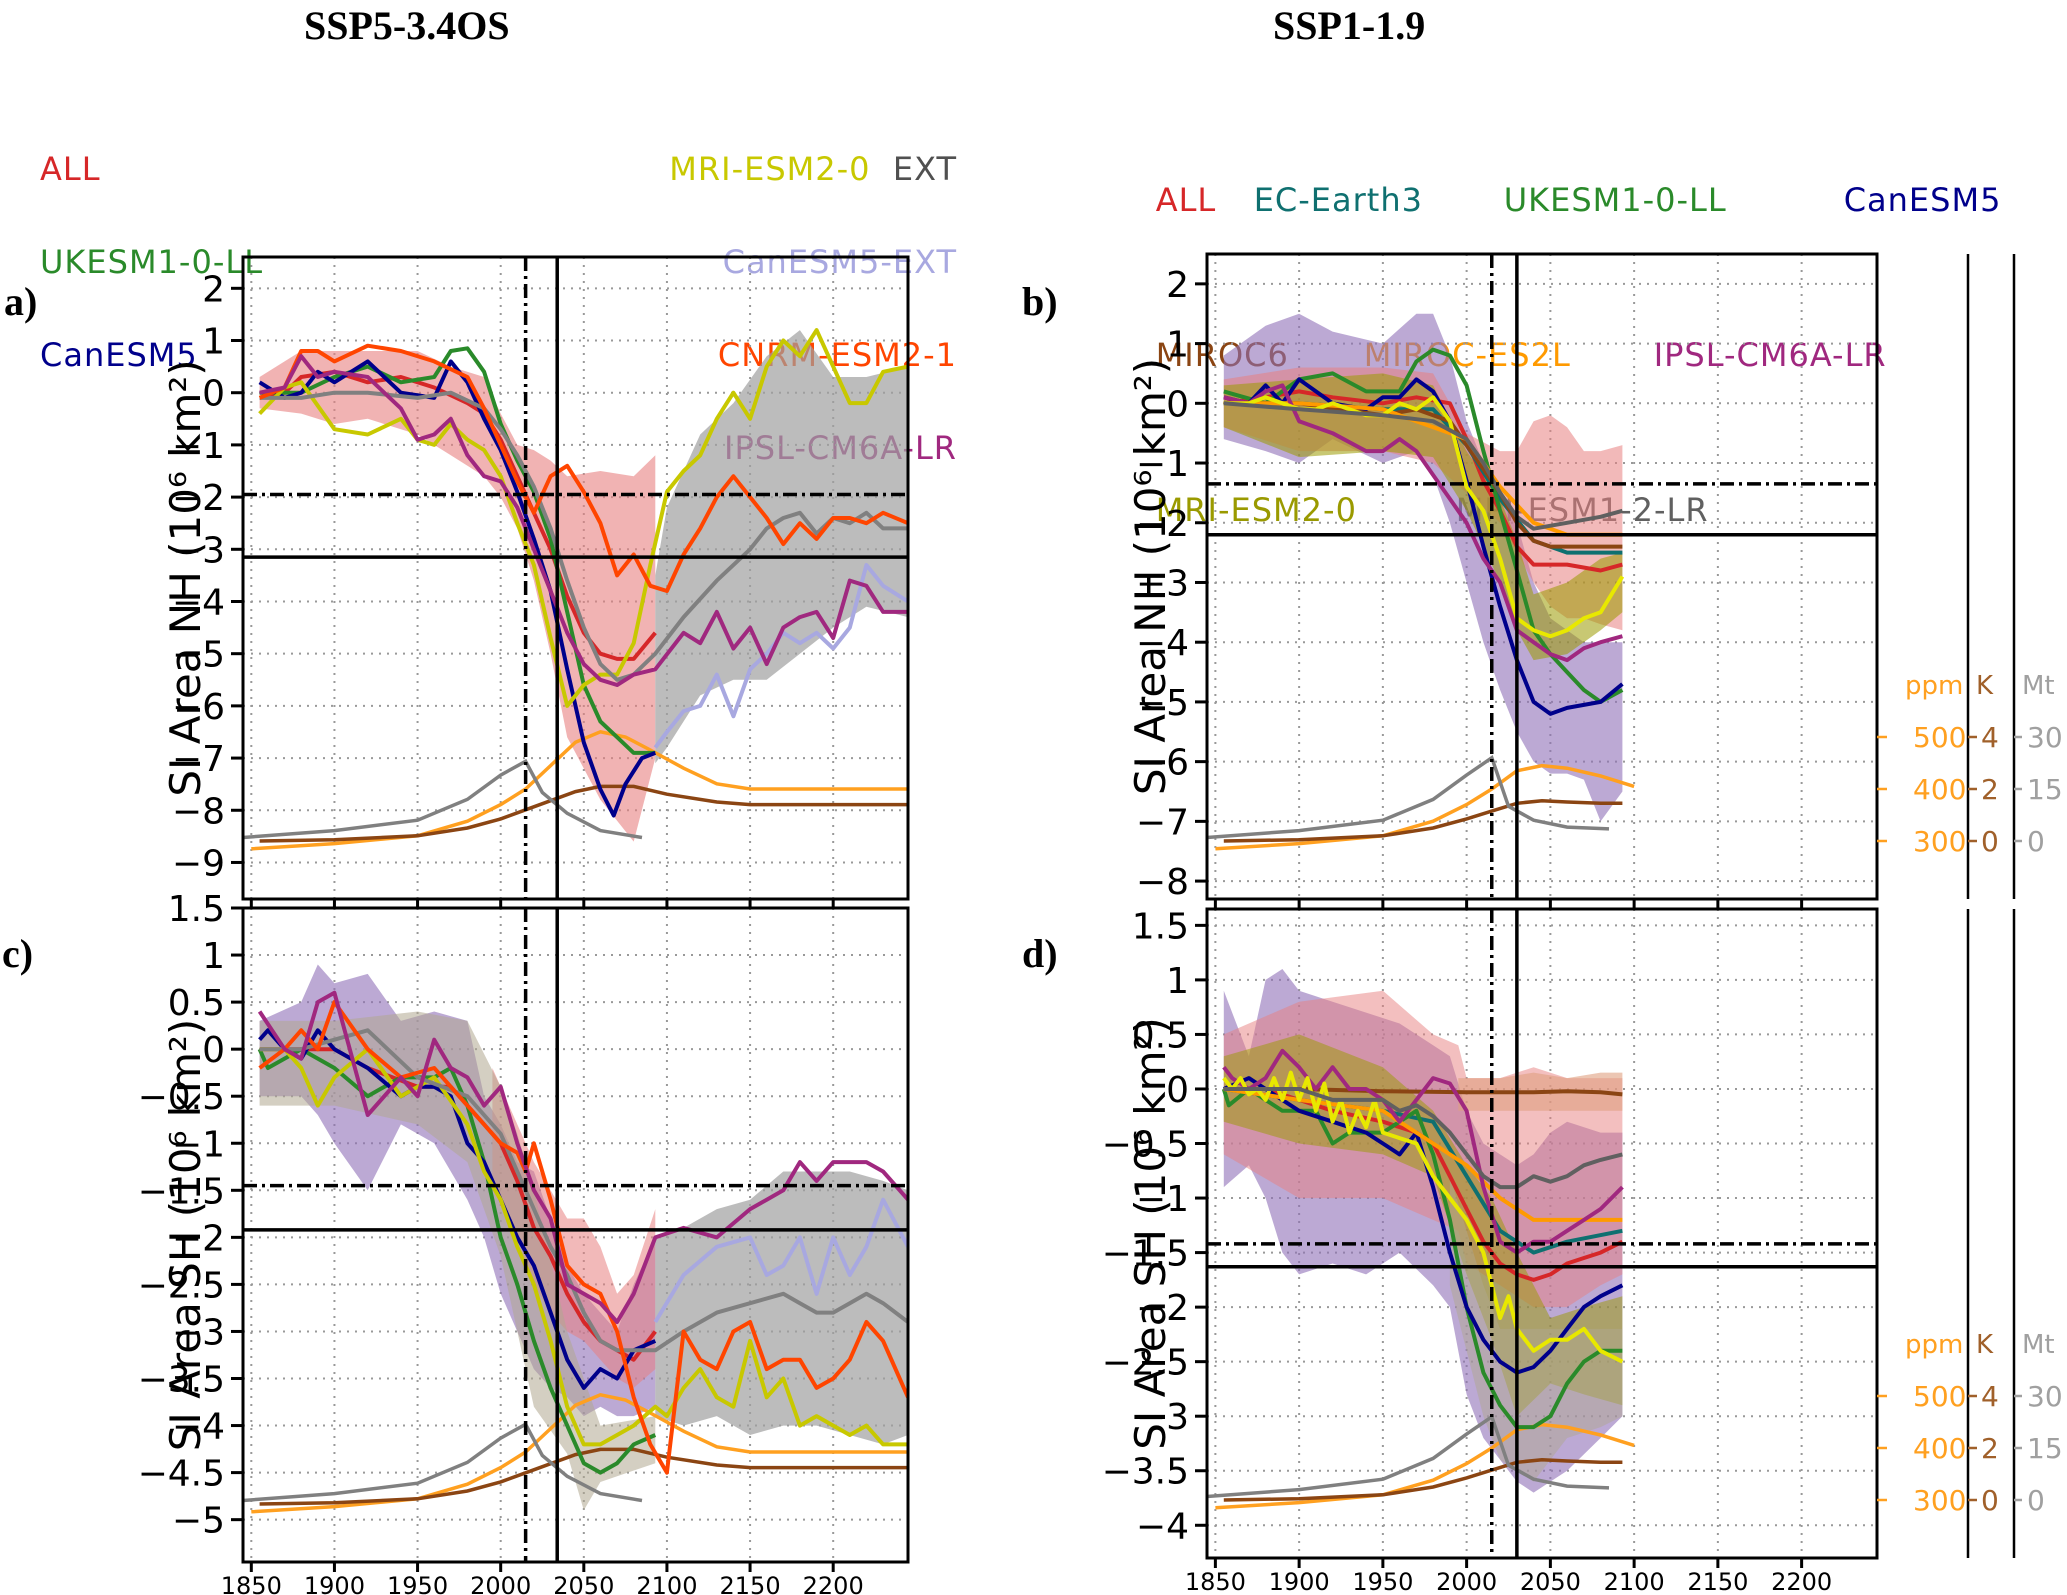 The width and height of the screenshot is (2067, 1595). What do you see at coordinates (70, 169) in the screenshot?
I see `legend-item-all: ALL` at bounding box center [70, 169].